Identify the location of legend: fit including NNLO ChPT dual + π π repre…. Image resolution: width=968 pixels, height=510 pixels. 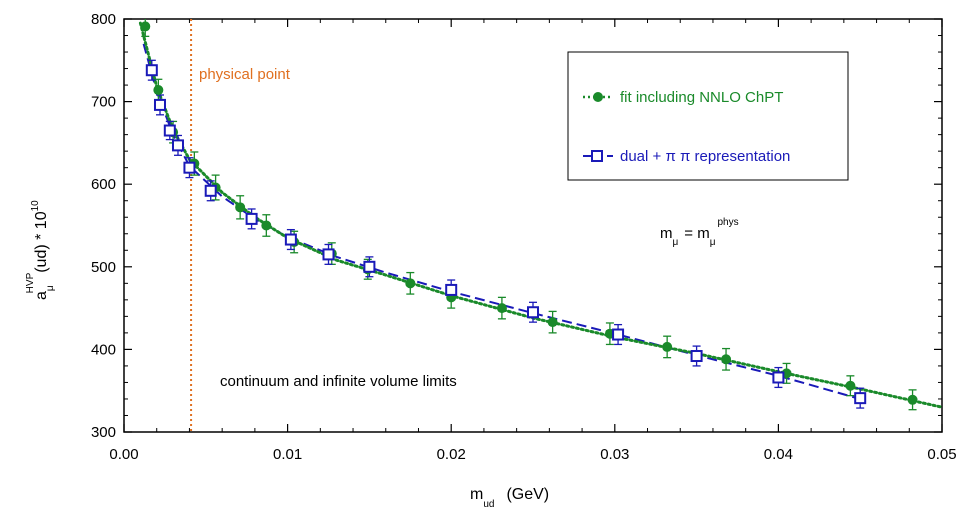
(708, 116).